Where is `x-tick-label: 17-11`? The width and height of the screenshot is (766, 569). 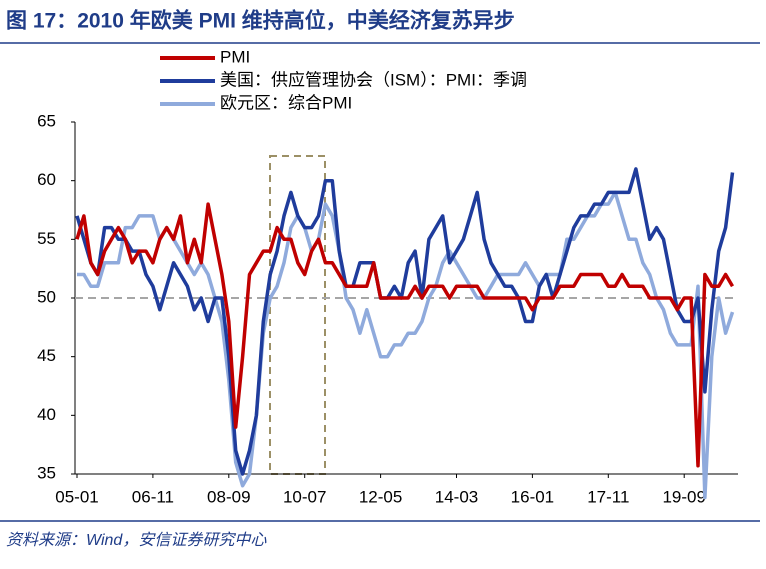
x-tick-label: 17-11 is located at coordinates (608, 496).